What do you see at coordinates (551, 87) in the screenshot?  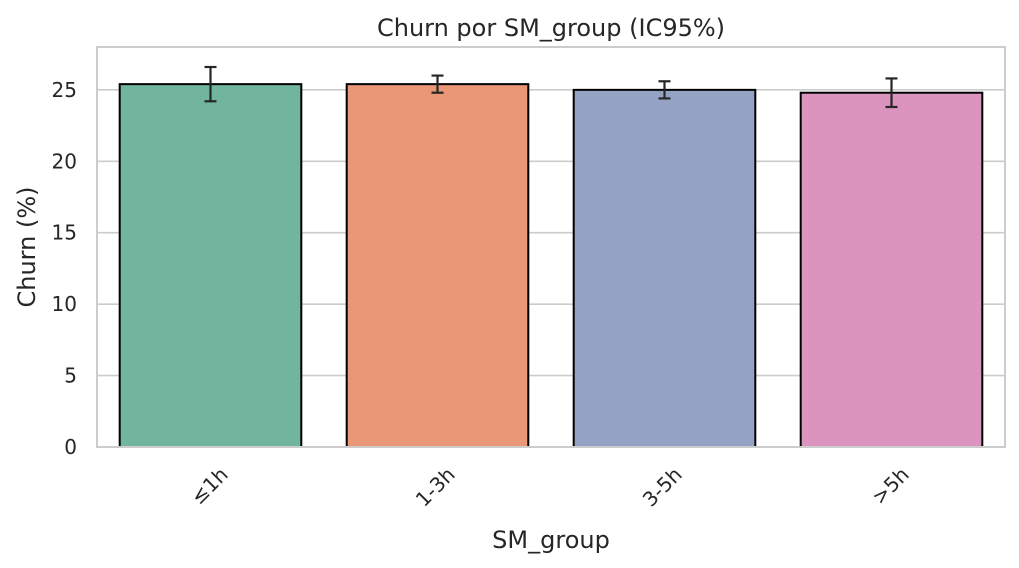 I see `error-bars` at bounding box center [551, 87].